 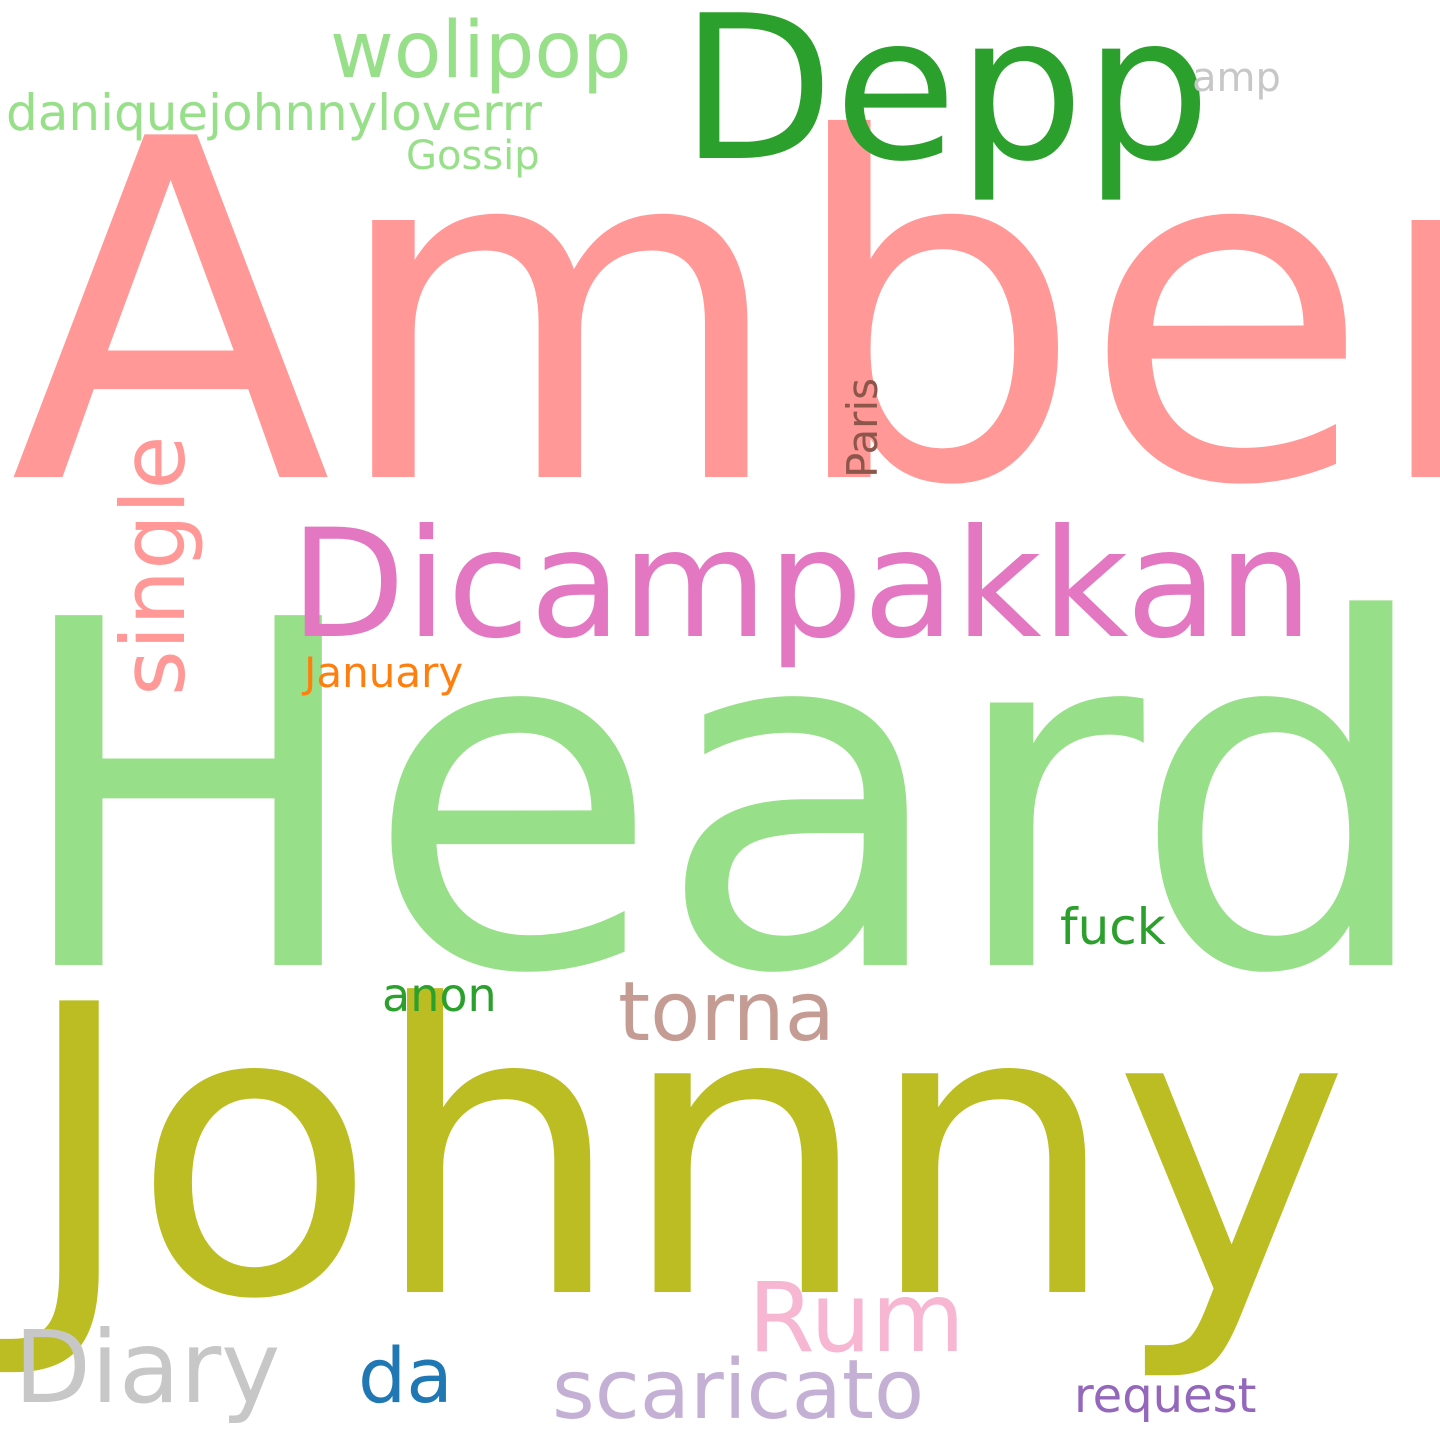 What do you see at coordinates (945, 103) in the screenshot?
I see `word-depp: Depp` at bounding box center [945, 103].